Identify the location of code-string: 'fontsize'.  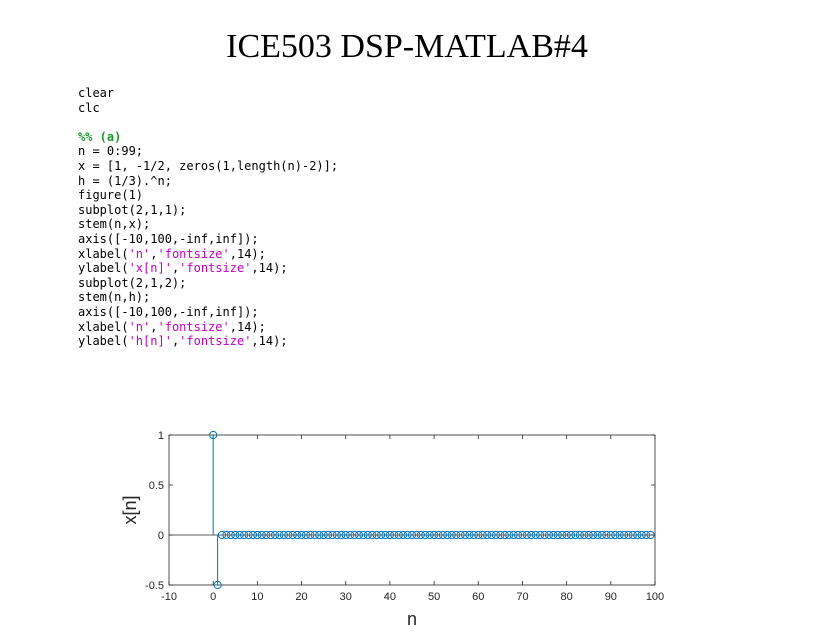
(215, 341).